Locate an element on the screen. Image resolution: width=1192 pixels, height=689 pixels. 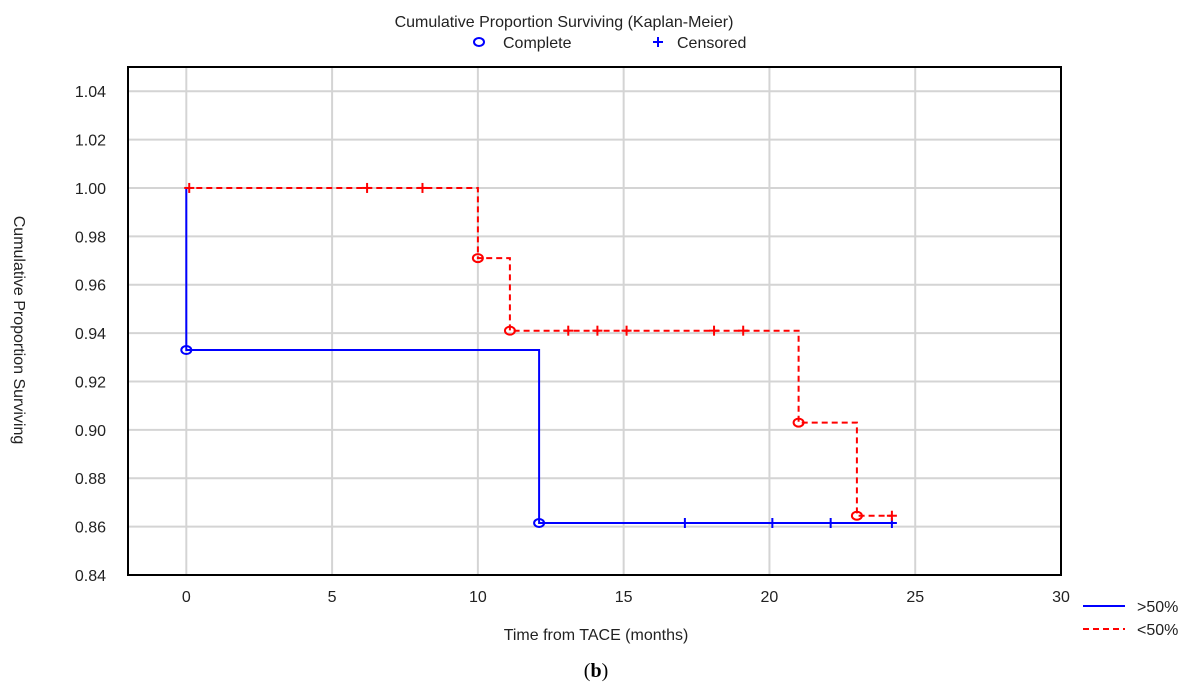
y-tick-label: 0.96 is located at coordinates (90, 286).